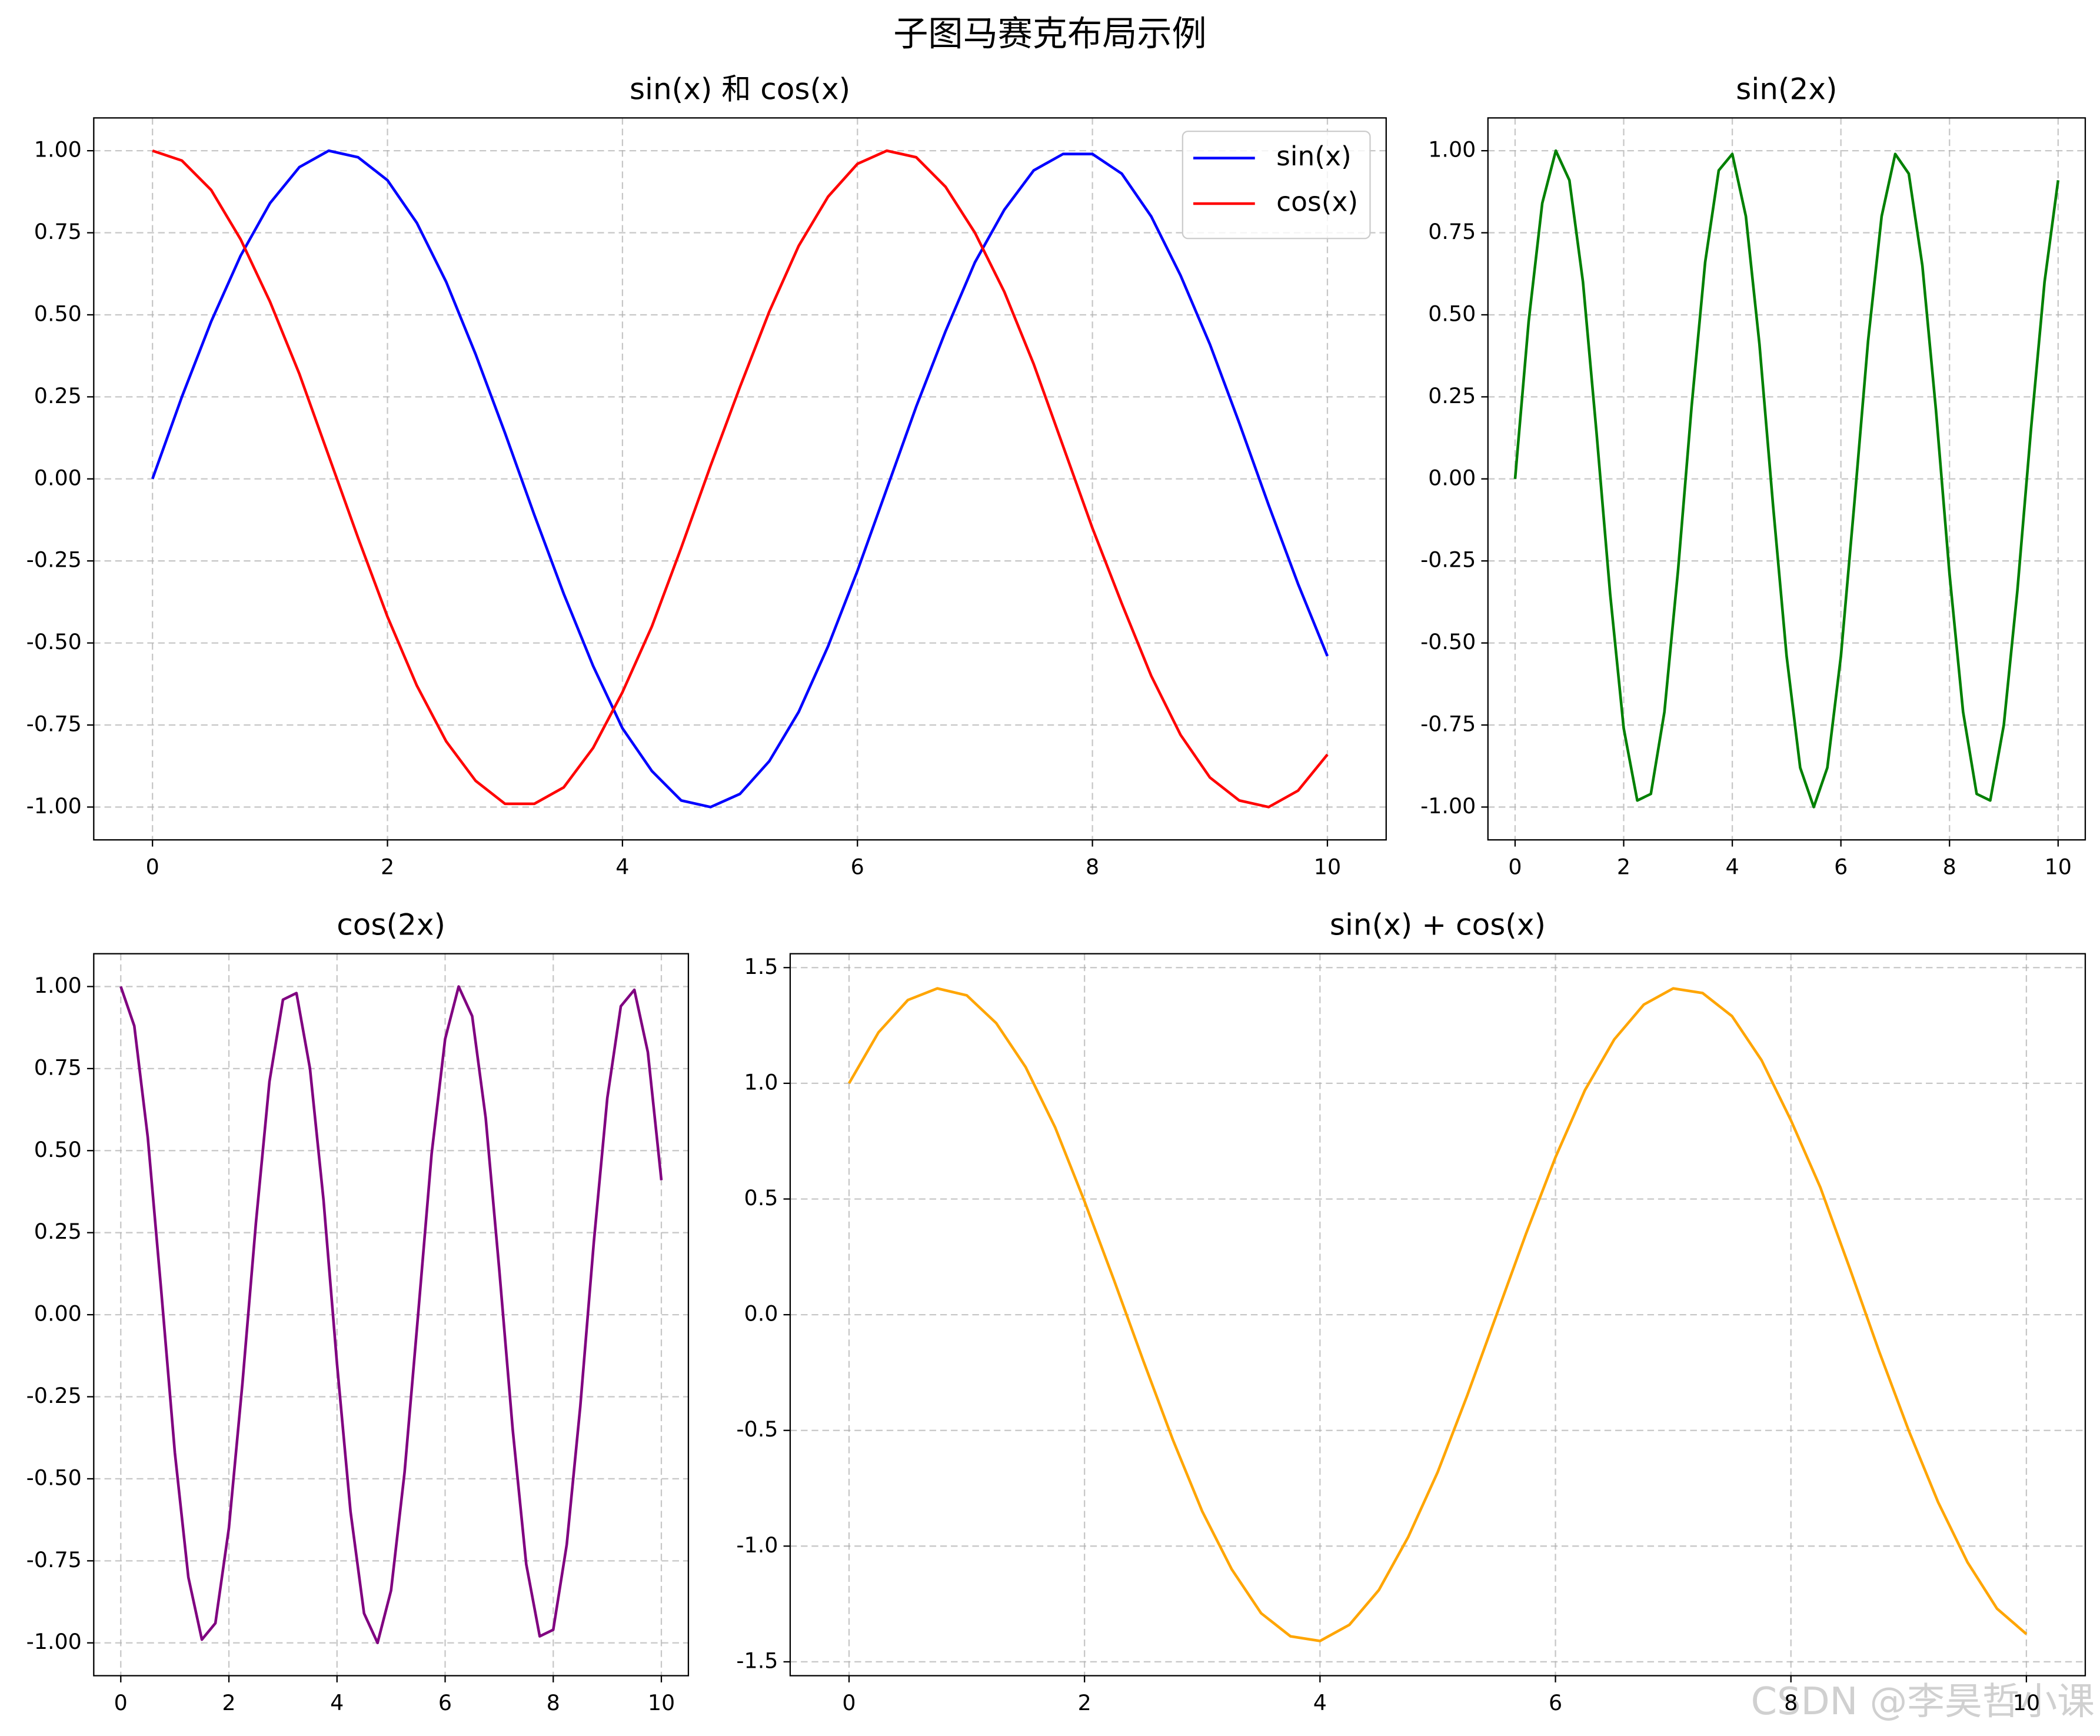 This screenshot has height=1736, width=2100. Describe the element at coordinates (757, 1429) in the screenshot. I see `y-tick-label: -0.5` at that location.